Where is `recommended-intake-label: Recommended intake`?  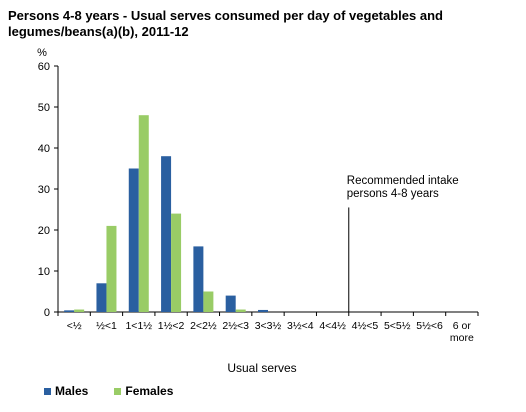 recommended-intake-label: Recommended intake is located at coordinates (403, 181).